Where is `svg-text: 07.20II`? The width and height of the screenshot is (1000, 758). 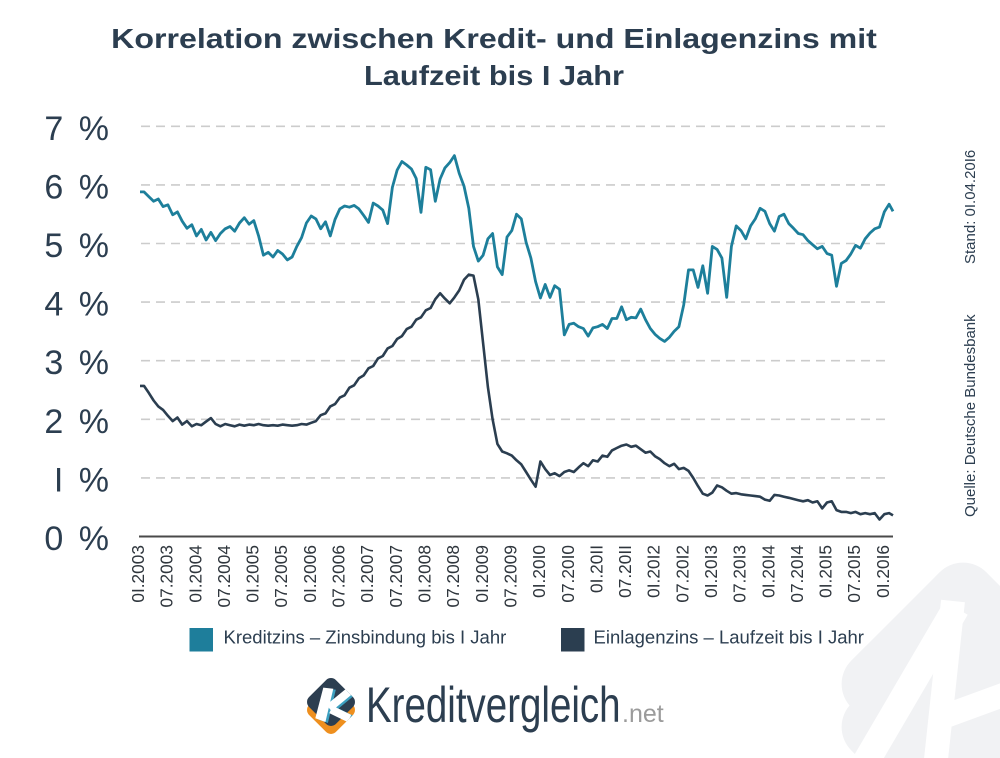
svg-text: 07.20II is located at coordinates (625, 571).